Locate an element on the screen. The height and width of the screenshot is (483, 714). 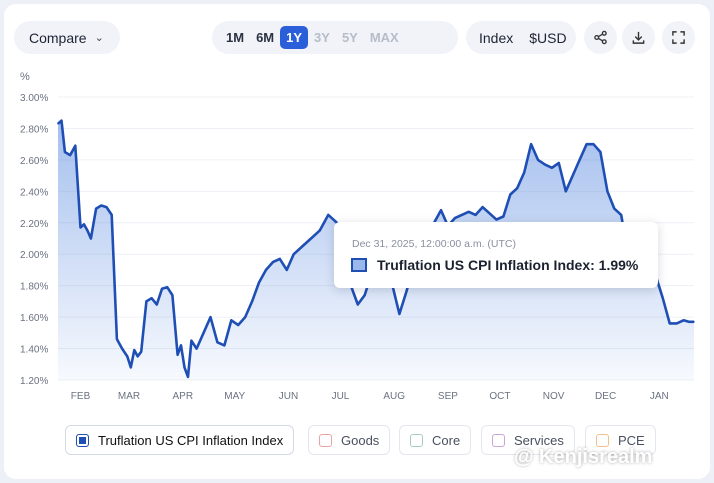
legend-label: Services is located at coordinates (539, 440).